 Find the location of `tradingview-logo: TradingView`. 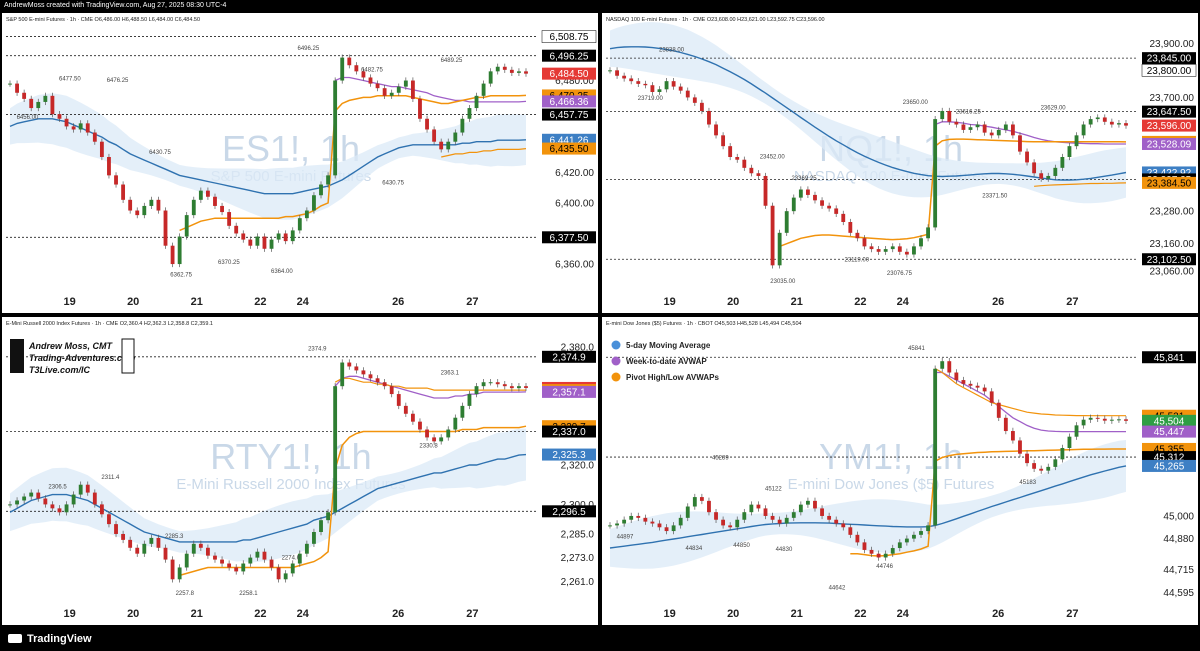

tradingview-logo: TradingView is located at coordinates (50, 639).